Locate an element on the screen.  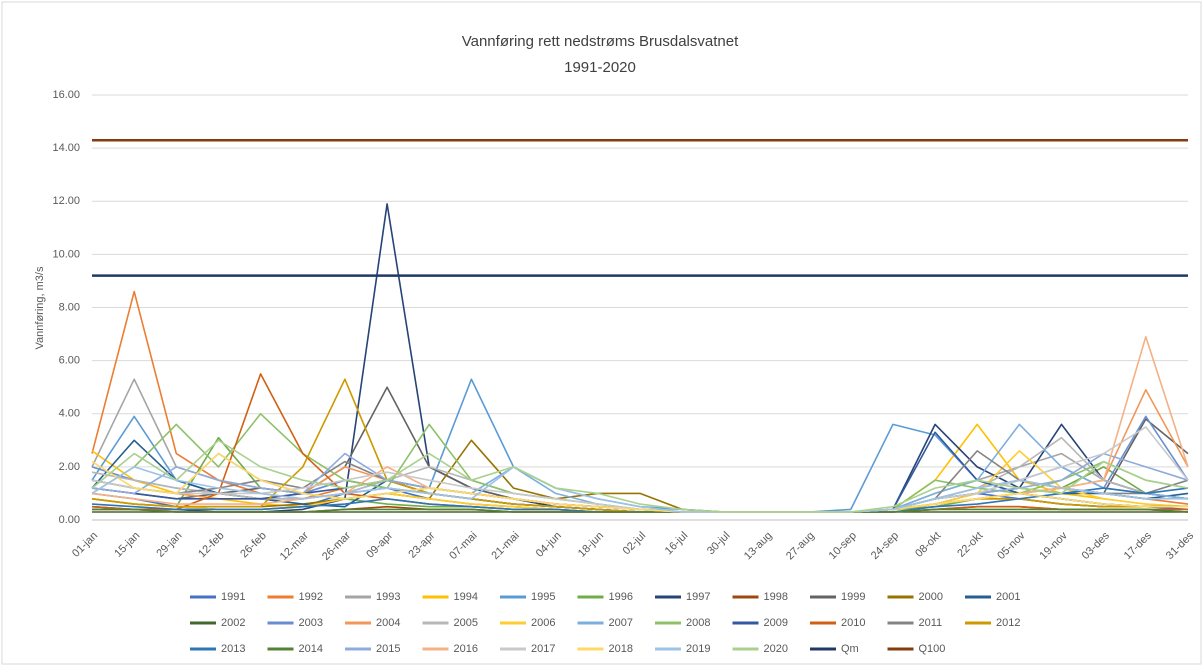
y-tick-label: 14.00 is located at coordinates (66, 148).